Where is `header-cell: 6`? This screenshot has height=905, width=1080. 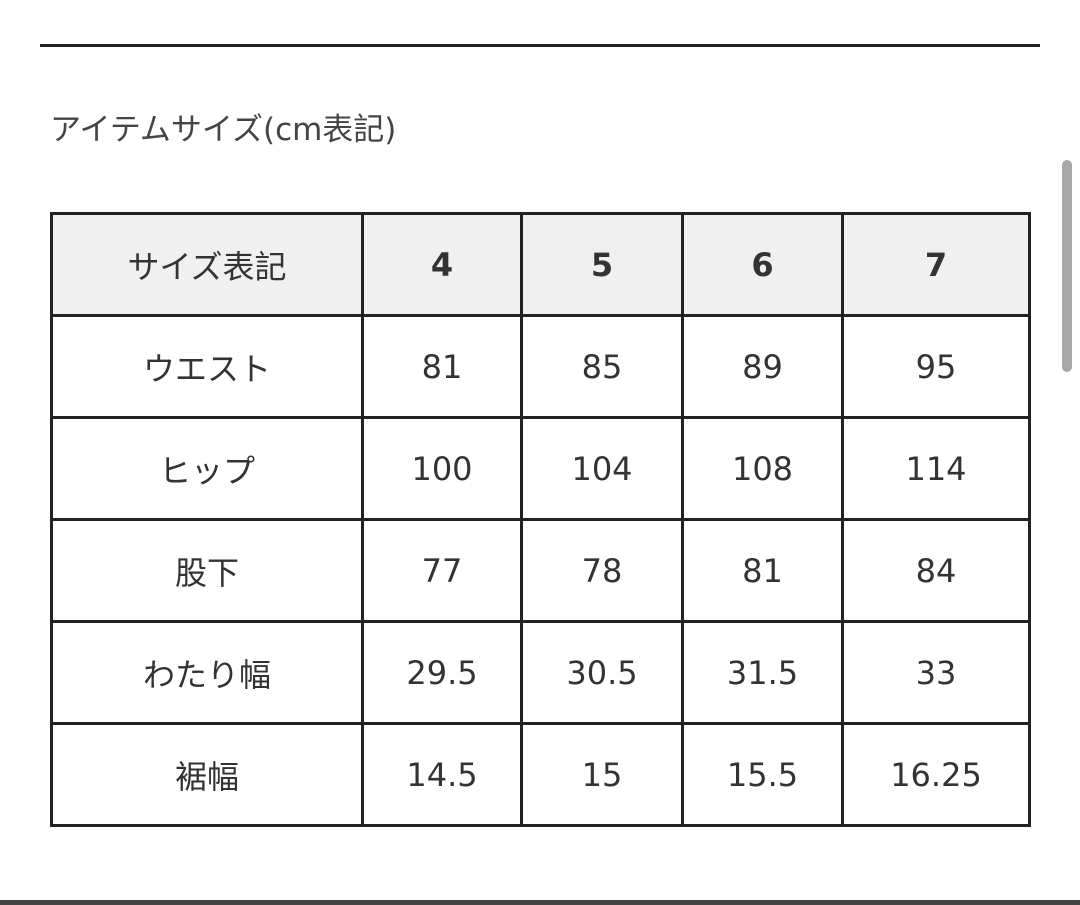
header-cell: 6 is located at coordinates (762, 264).